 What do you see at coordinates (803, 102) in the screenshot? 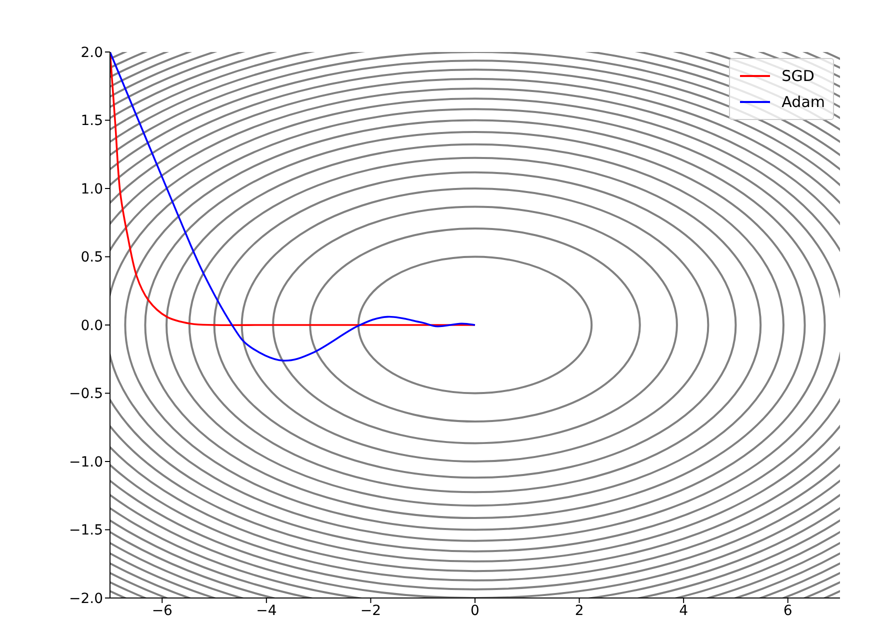
I see `legend-label: Adam` at bounding box center [803, 102].